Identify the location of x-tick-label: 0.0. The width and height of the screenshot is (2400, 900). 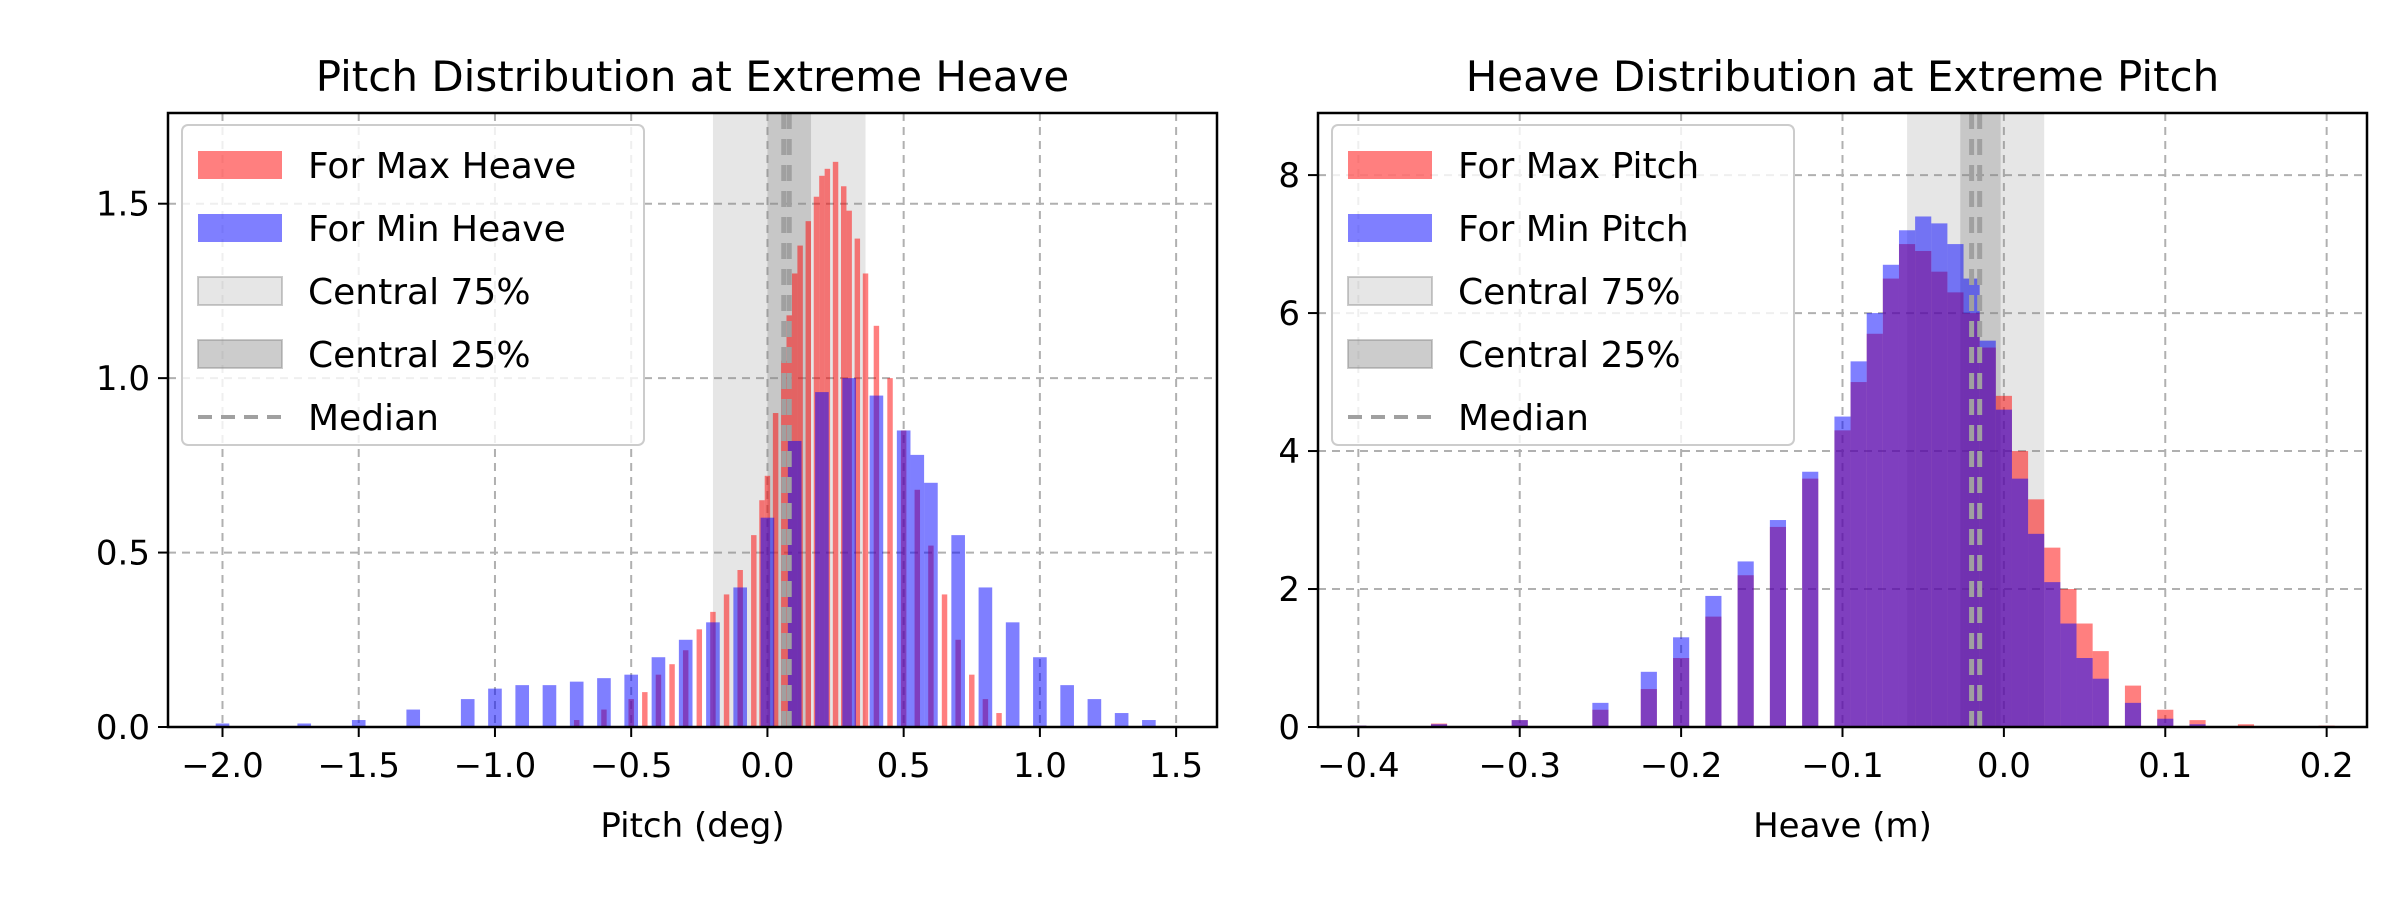
(767, 766).